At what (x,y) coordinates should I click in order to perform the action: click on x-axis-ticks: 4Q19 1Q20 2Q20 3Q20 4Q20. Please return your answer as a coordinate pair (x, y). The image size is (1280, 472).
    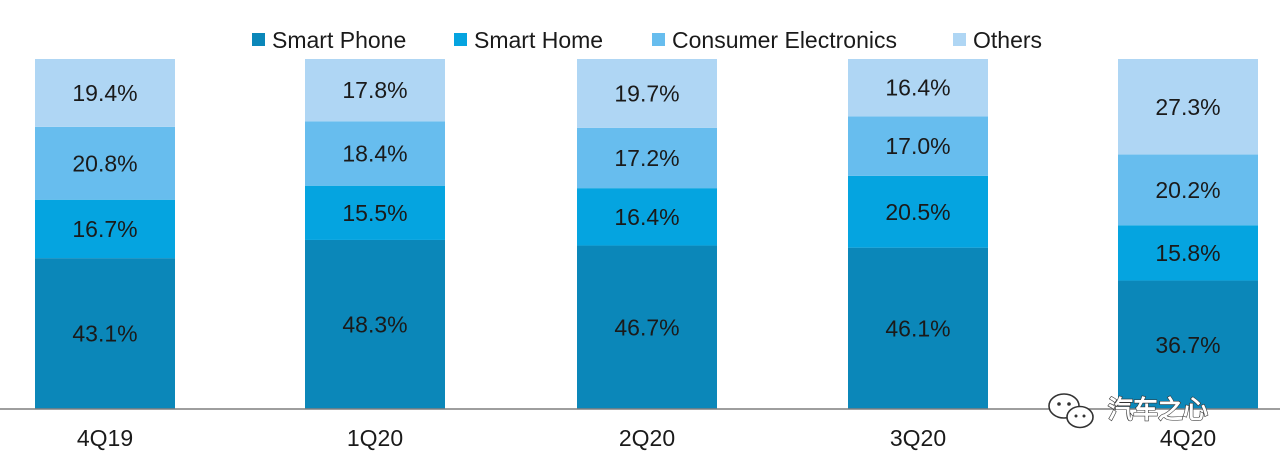
    Looking at the image, I should click on (646, 438).